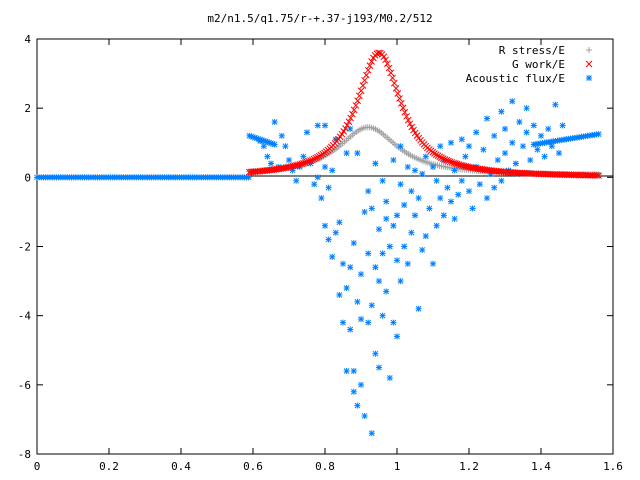 This screenshot has height=480, width=640. I want to click on x-tick-label: 0.4, so click(181, 466).